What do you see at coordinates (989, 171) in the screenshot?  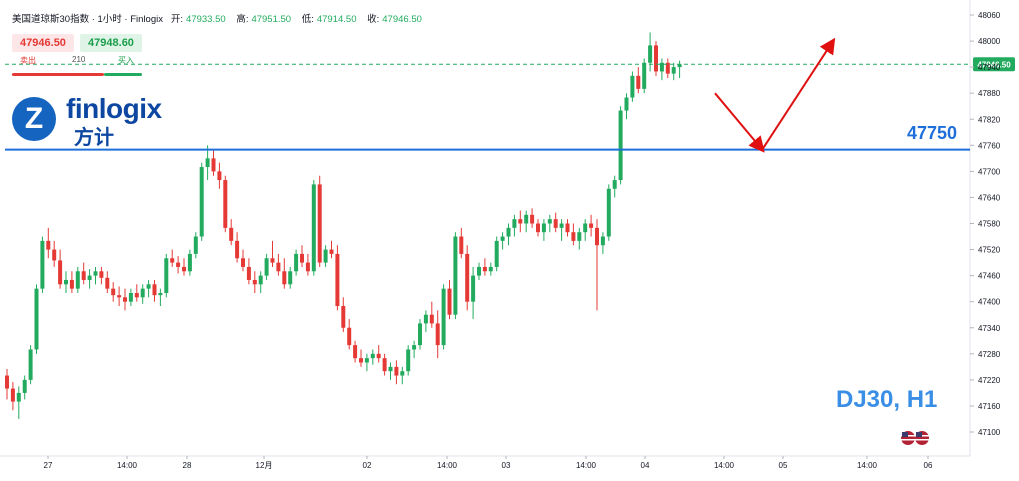 I see `y-tick-label: 47700` at bounding box center [989, 171].